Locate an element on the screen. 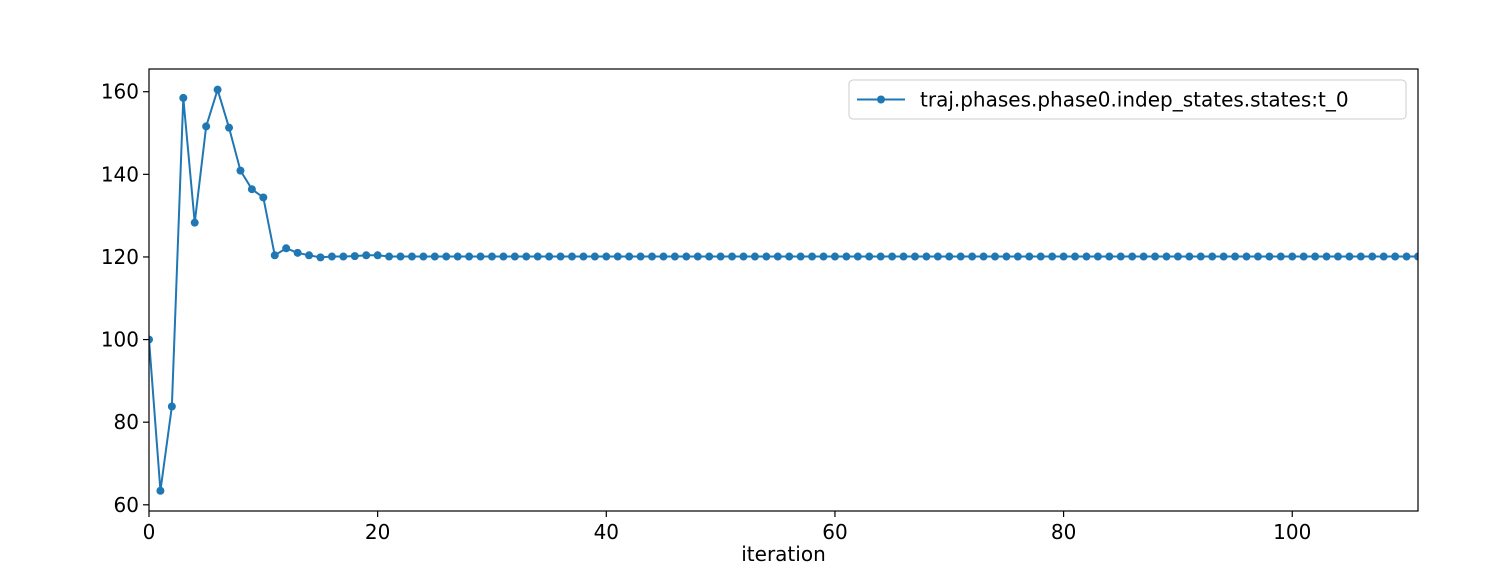 The width and height of the screenshot is (1491, 573). x-tick-label: 60 is located at coordinates (834, 532).